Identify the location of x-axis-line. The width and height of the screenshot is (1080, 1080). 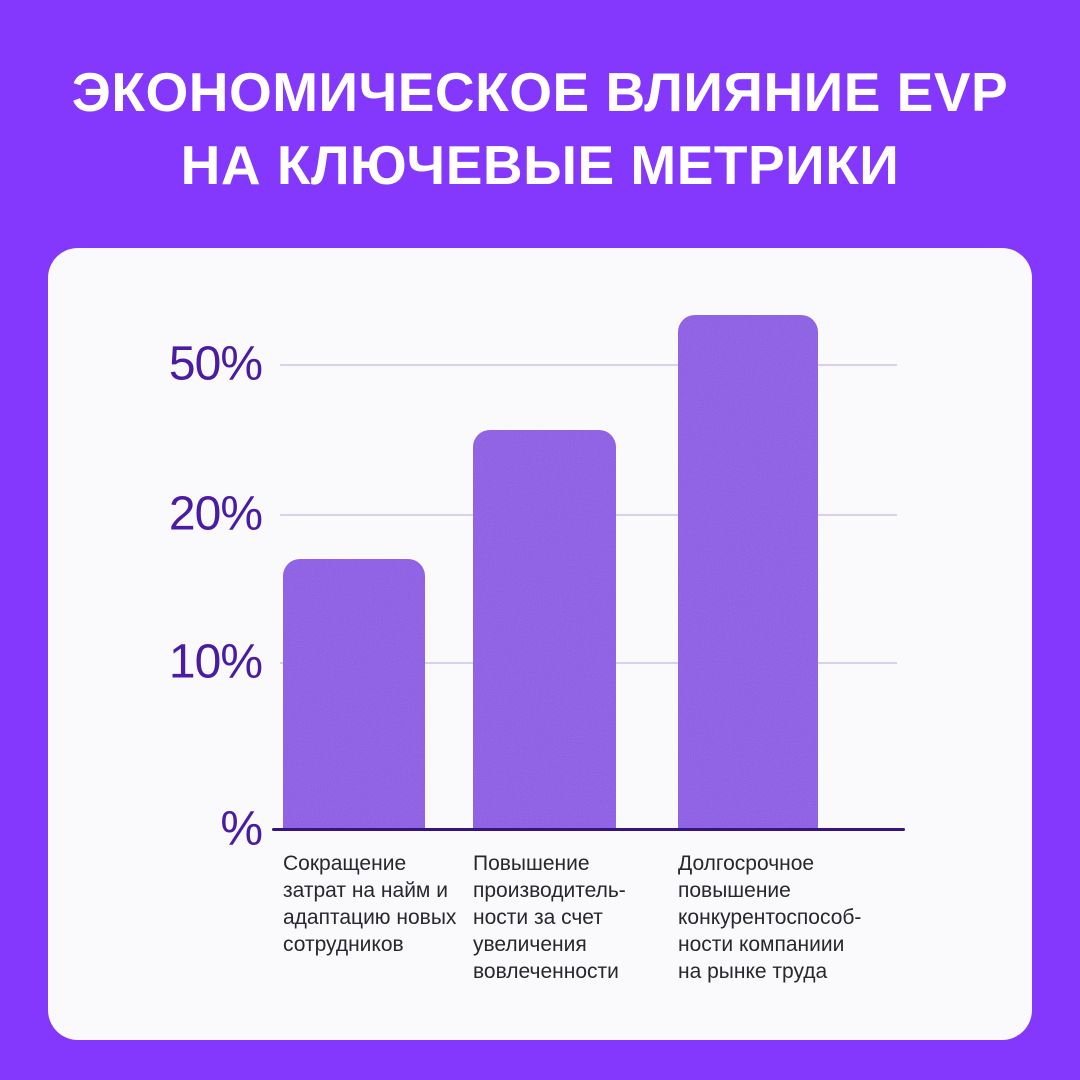
(588, 829).